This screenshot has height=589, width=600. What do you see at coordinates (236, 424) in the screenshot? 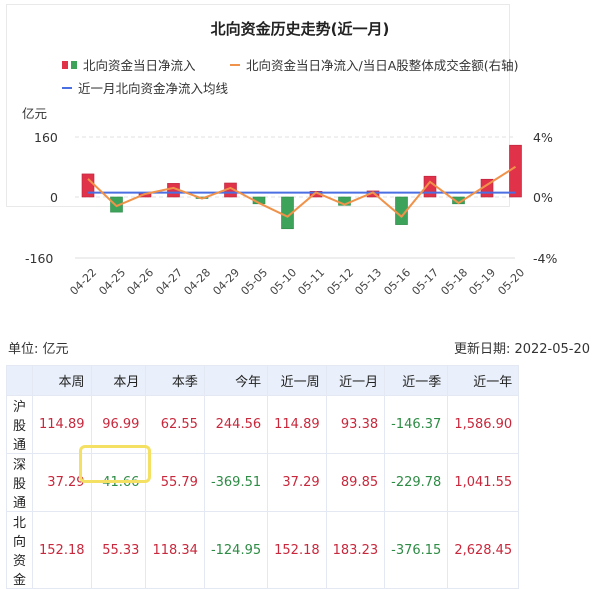
I see `table-cell: 244.56` at bounding box center [236, 424].